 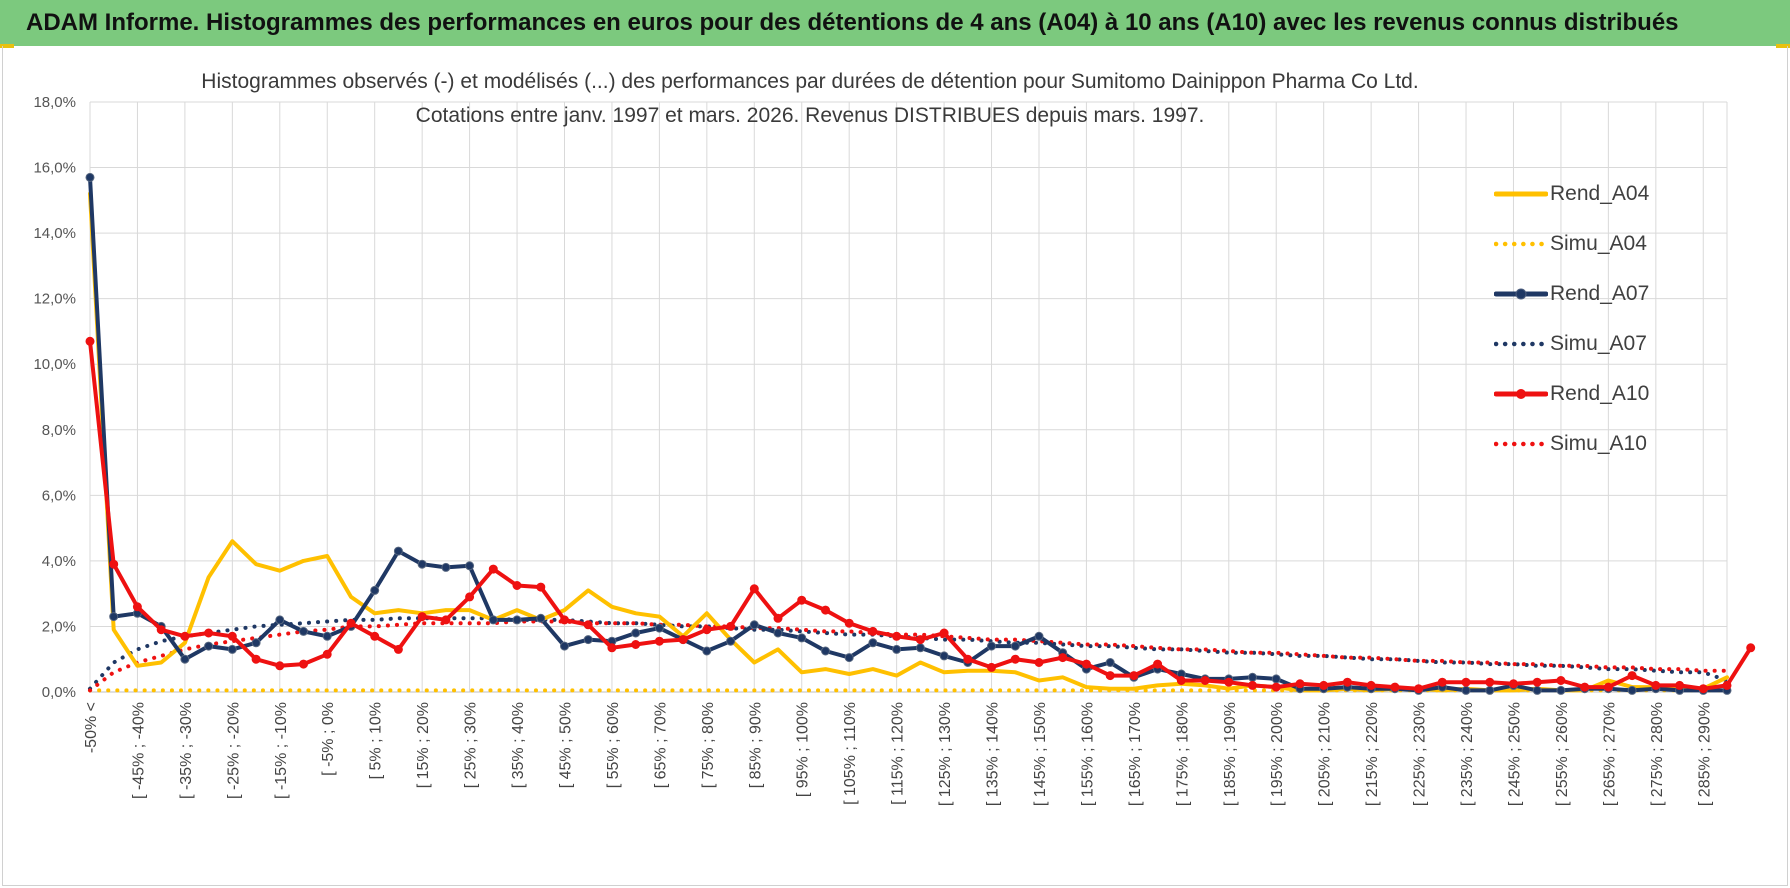 I want to click on legend-swatch-simu-a10, so click(x=1521, y=444).